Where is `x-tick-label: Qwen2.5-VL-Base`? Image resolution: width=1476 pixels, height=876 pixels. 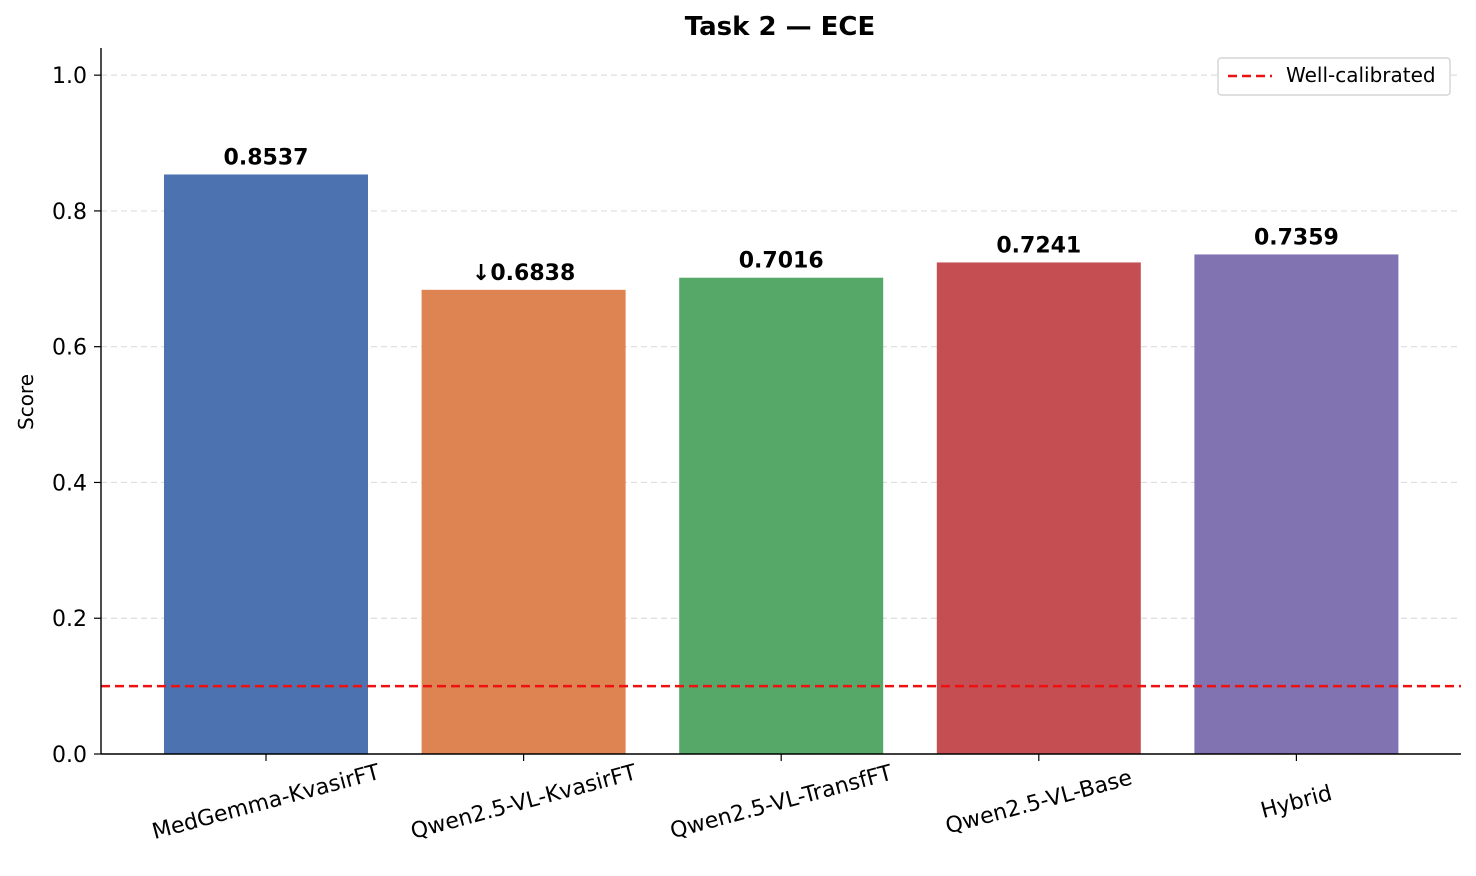
x-tick-label: Qwen2.5-VL-Base is located at coordinates (1039, 803).